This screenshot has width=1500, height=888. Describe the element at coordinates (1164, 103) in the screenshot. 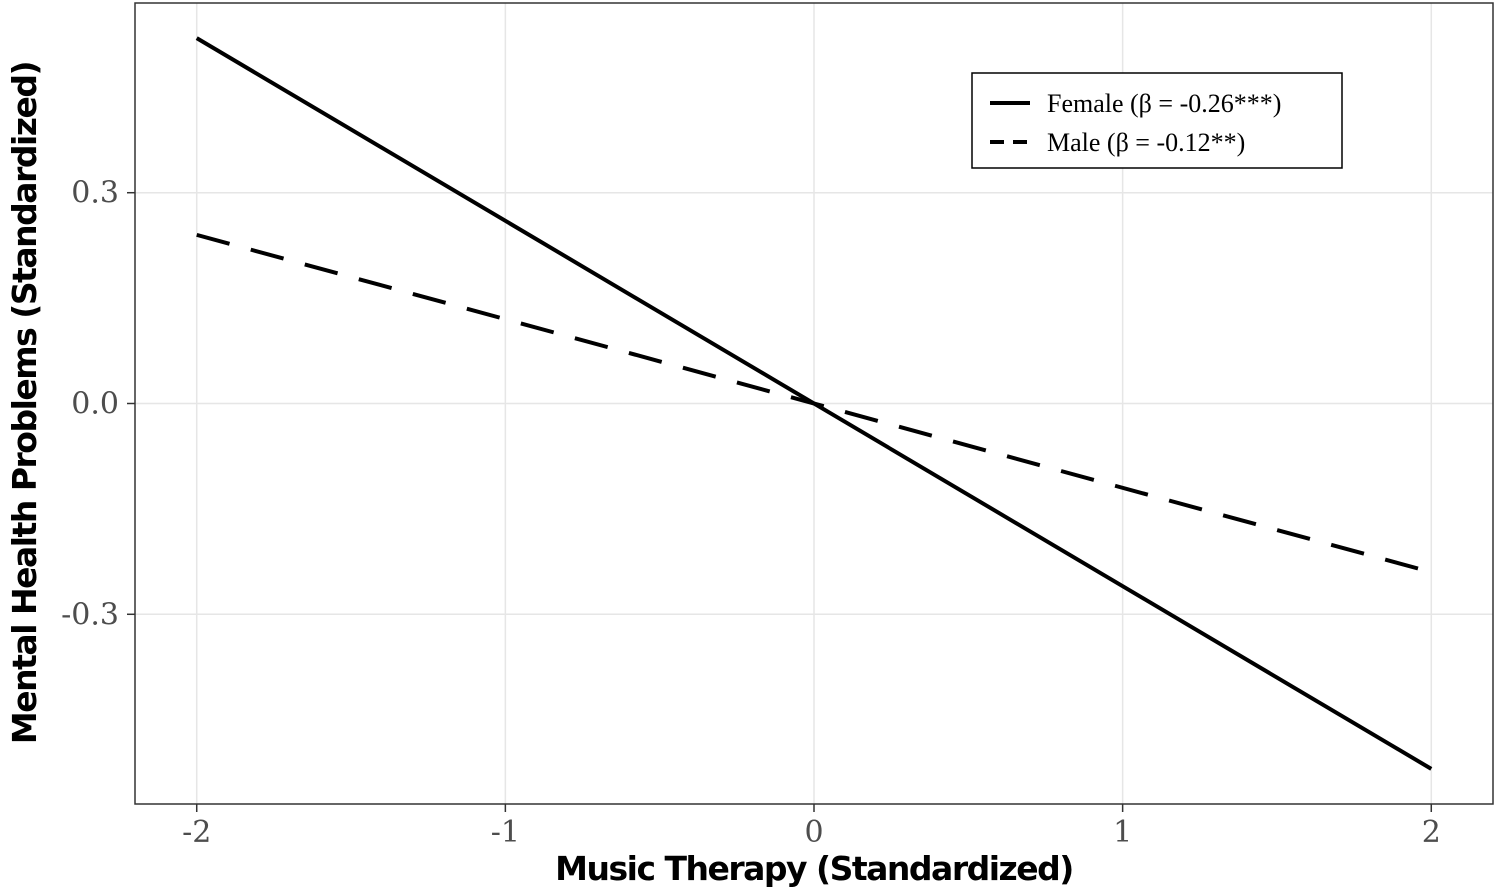

I see `legend-label-female: Female (β = -0.26***)` at that location.